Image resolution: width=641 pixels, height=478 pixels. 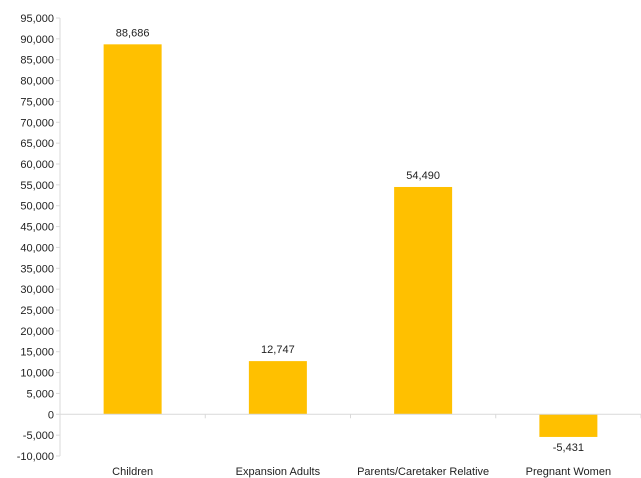 I want to click on data-label: 12,747, so click(x=278, y=350).